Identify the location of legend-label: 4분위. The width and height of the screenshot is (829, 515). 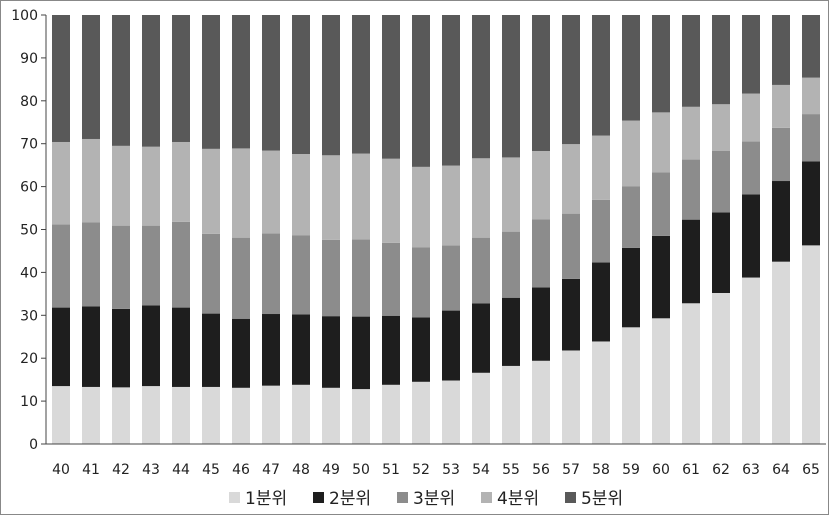
(518, 499).